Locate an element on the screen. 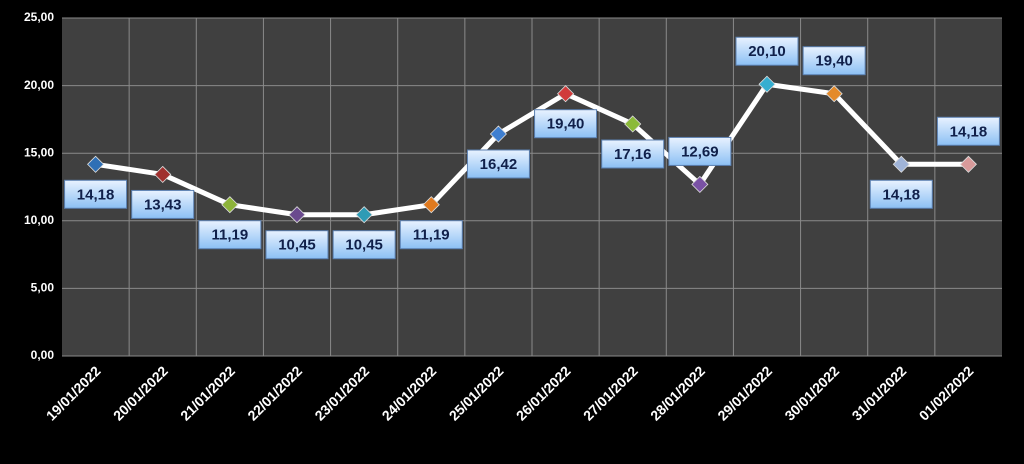 The height and width of the screenshot is (464, 1024). x-tick-label: 19/01/2022 is located at coordinates (73, 393).